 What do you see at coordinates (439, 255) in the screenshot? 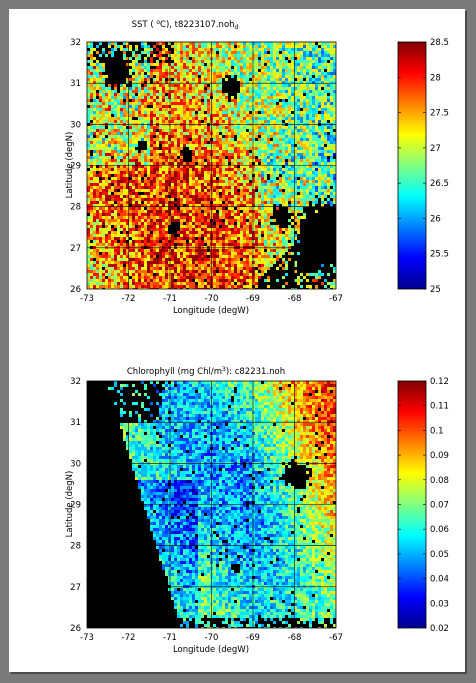
I see `sst-colorbar-tick-label: 25.5` at bounding box center [439, 255].